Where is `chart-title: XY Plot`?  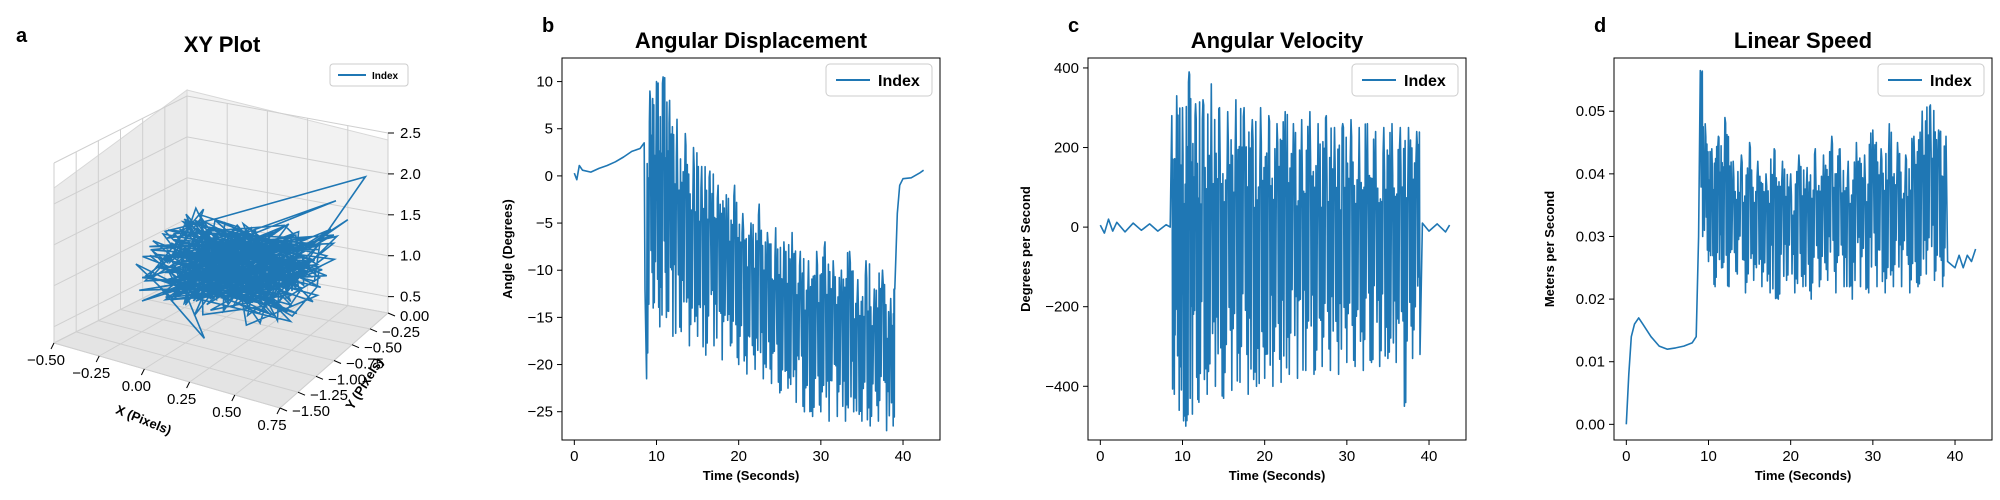
chart-title: XY Plot is located at coordinates (222, 44).